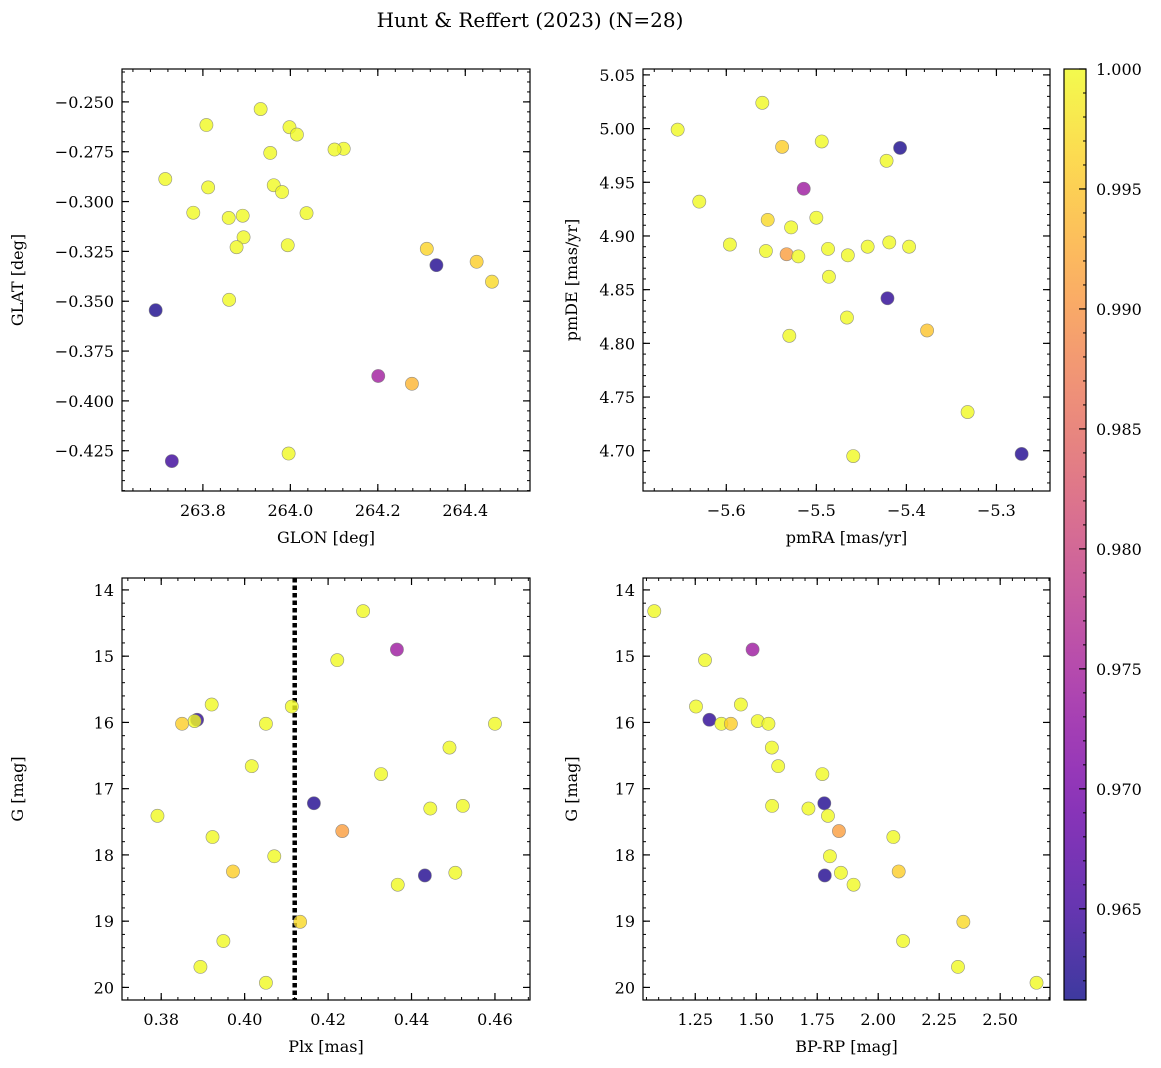 This screenshot has height=1068, width=1161. I want to click on x-tick-label: −5.5, so click(816, 510).